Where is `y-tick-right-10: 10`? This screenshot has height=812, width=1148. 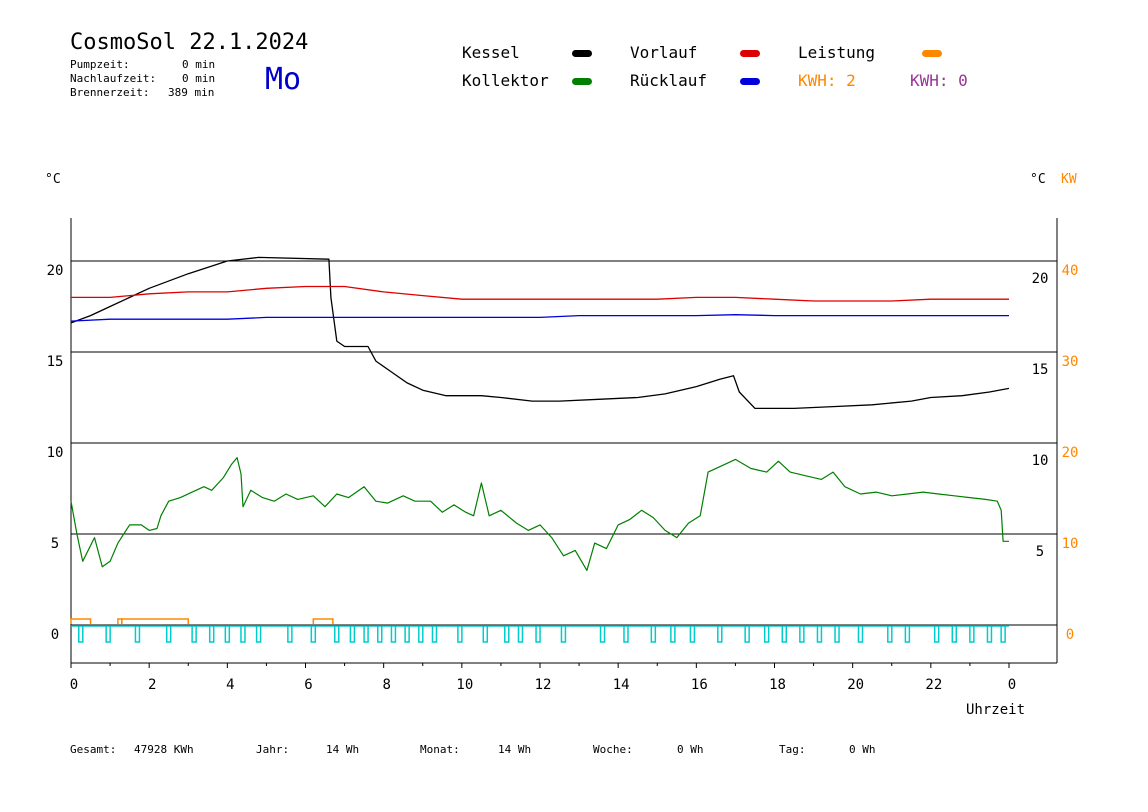 y-tick-right-10: 10 is located at coordinates (1040, 461).